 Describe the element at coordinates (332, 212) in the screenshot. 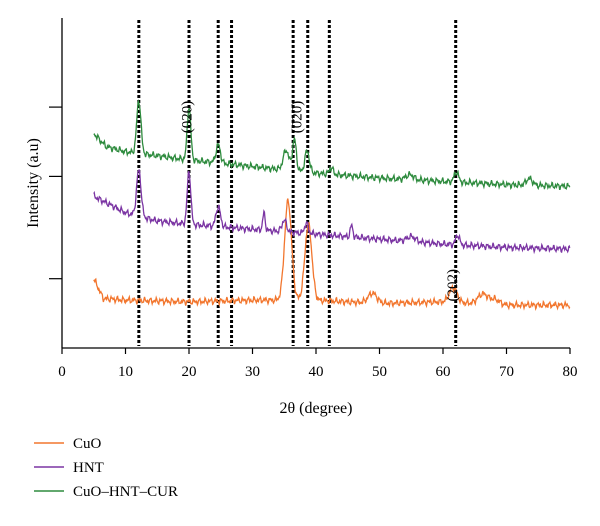

I see `series-line-hnt` at that location.